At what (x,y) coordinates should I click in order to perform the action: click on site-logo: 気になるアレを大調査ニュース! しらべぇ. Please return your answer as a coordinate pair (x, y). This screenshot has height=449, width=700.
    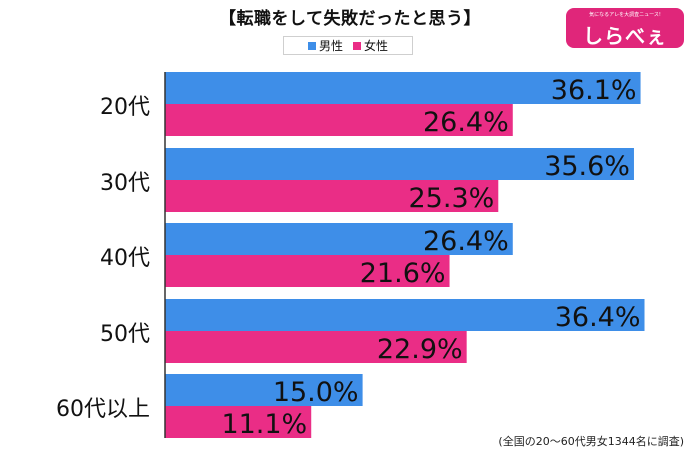
    Looking at the image, I should click on (625, 28).